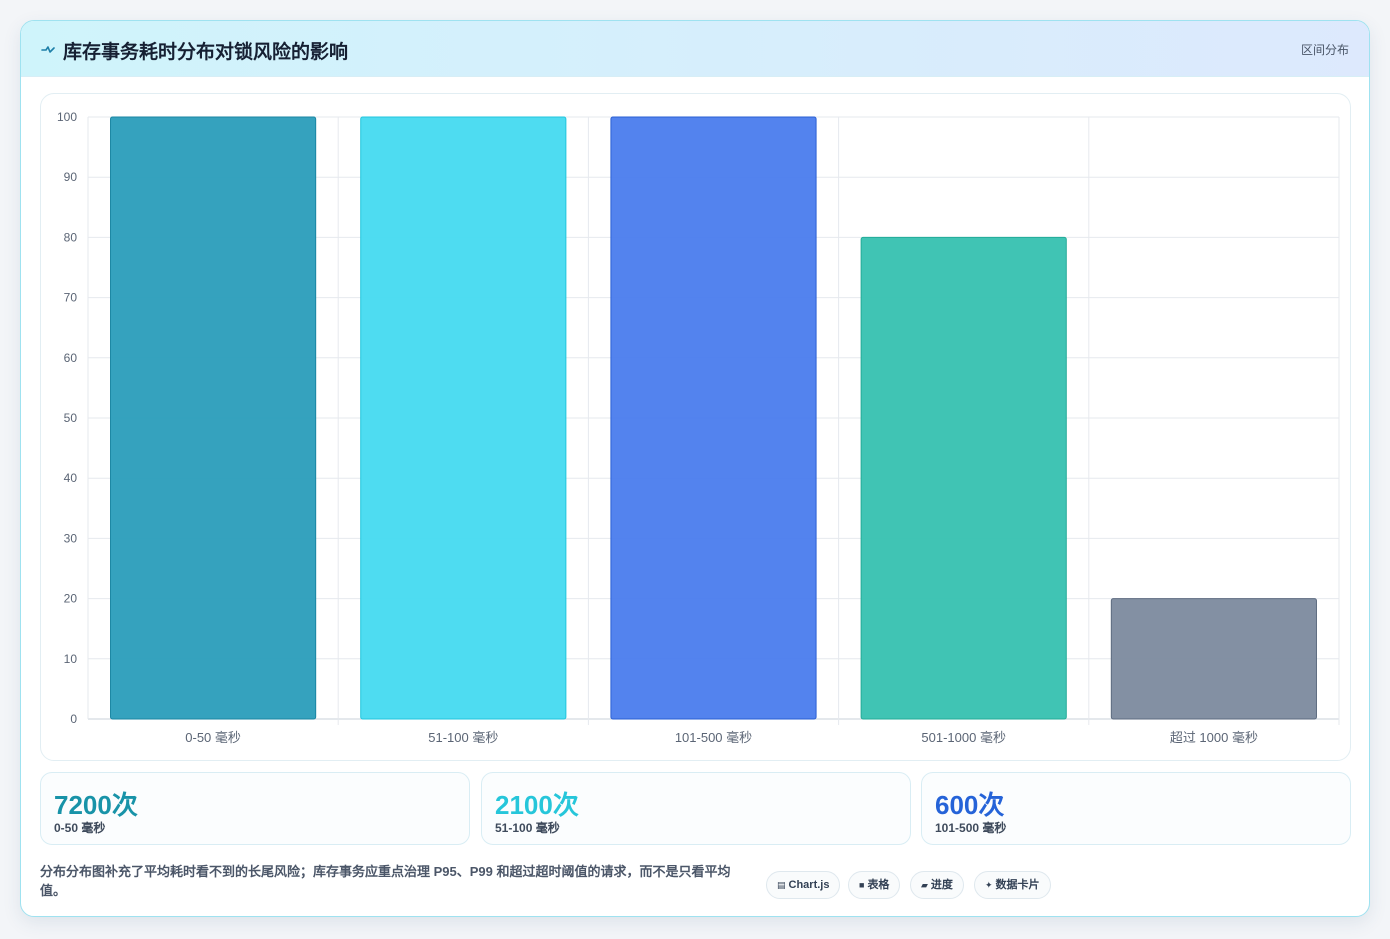 This screenshot has height=939, width=1390. I want to click on sparkle-icon: ✦, so click(989, 885).